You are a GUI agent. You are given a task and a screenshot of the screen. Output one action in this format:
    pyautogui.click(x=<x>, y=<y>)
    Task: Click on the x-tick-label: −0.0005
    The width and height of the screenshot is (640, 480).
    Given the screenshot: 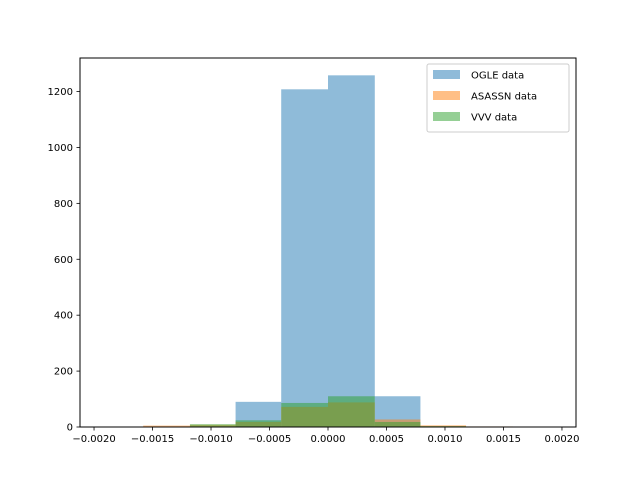 What is the action you would take?
    pyautogui.click(x=269, y=439)
    